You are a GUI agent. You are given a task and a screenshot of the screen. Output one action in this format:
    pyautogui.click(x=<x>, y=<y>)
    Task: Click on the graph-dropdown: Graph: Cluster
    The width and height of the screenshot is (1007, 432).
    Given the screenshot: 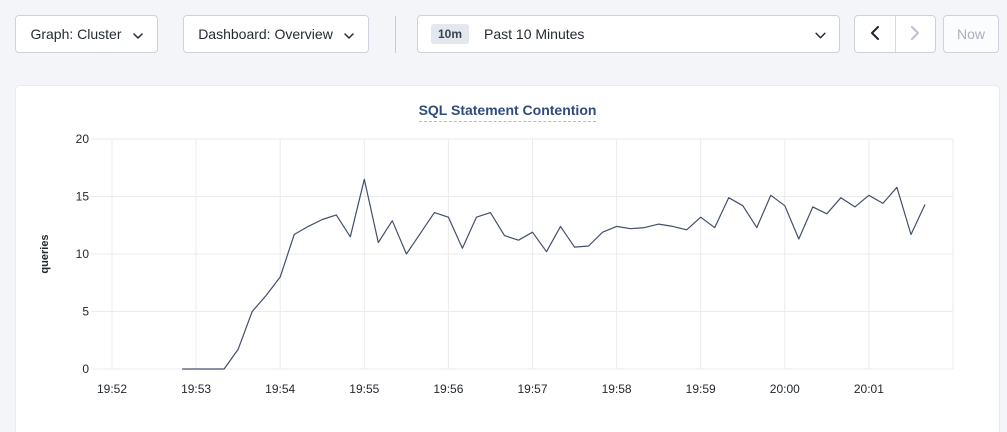 What is the action you would take?
    pyautogui.click(x=86, y=34)
    